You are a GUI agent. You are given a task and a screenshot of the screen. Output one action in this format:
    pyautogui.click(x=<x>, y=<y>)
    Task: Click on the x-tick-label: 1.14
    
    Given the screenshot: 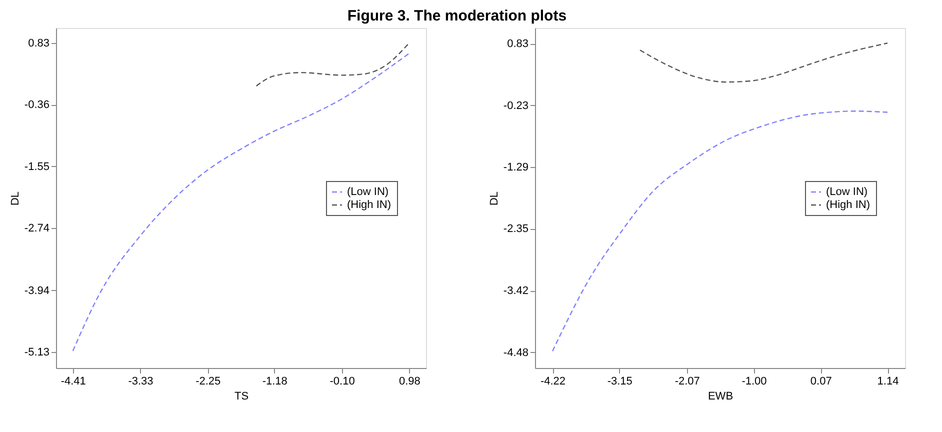 What is the action you would take?
    pyautogui.click(x=888, y=382)
    